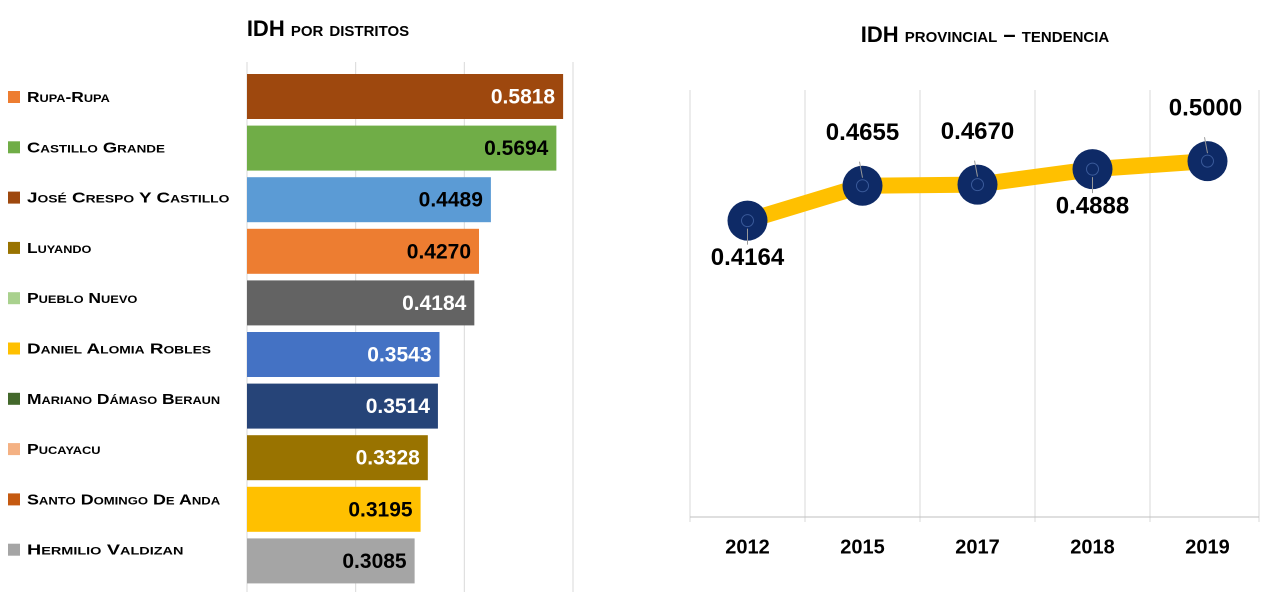  Describe the element at coordinates (105, 550) in the screenshot. I see `legend-label: Hermilio Valdizan` at that location.